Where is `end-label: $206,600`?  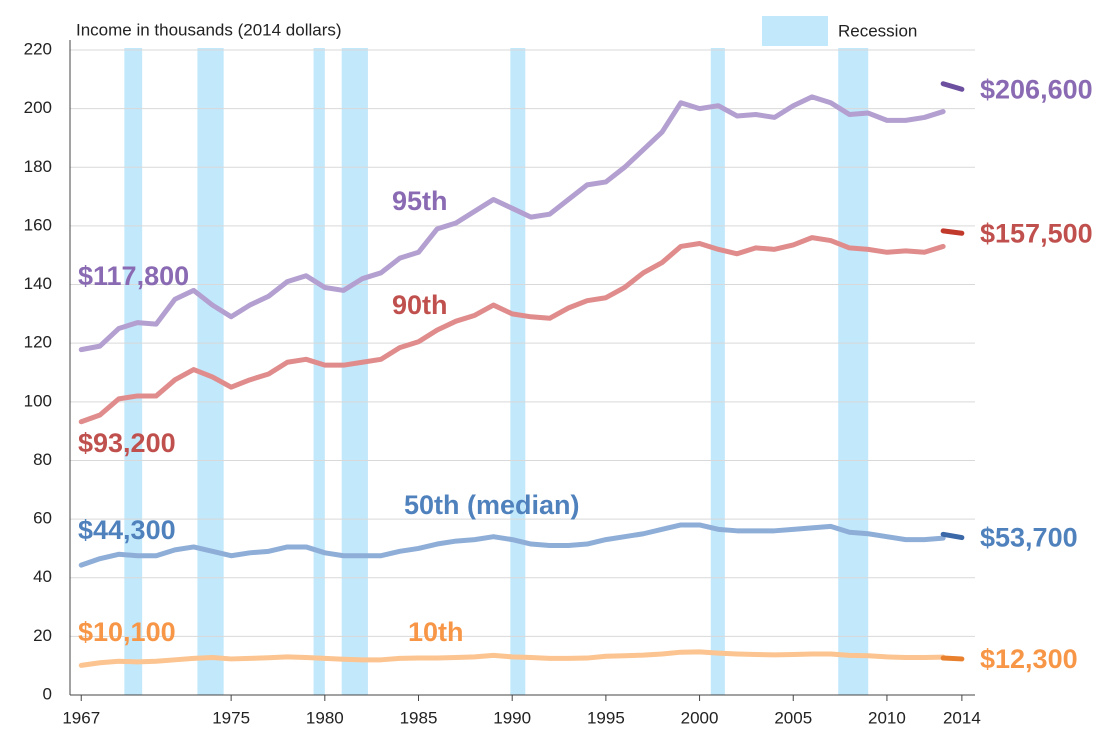
end-label: $206,600 is located at coordinates (1036, 89).